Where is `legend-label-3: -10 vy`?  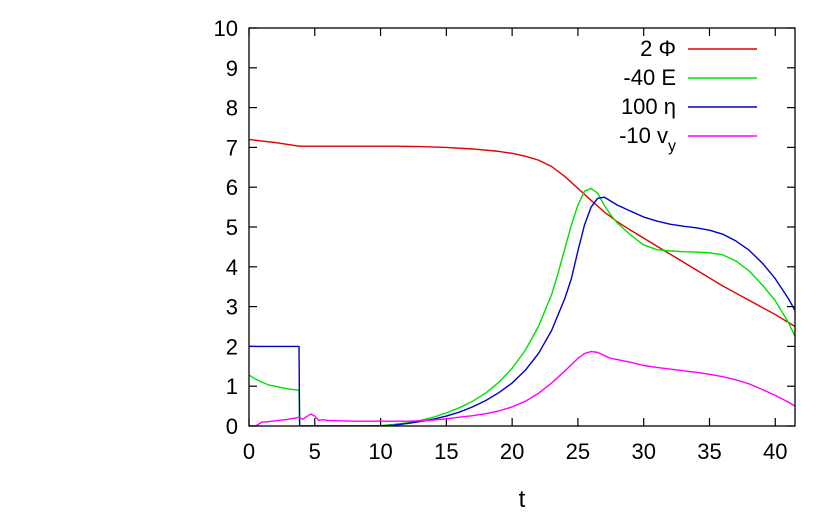 legend-label-3: -10 vy is located at coordinates (647, 139).